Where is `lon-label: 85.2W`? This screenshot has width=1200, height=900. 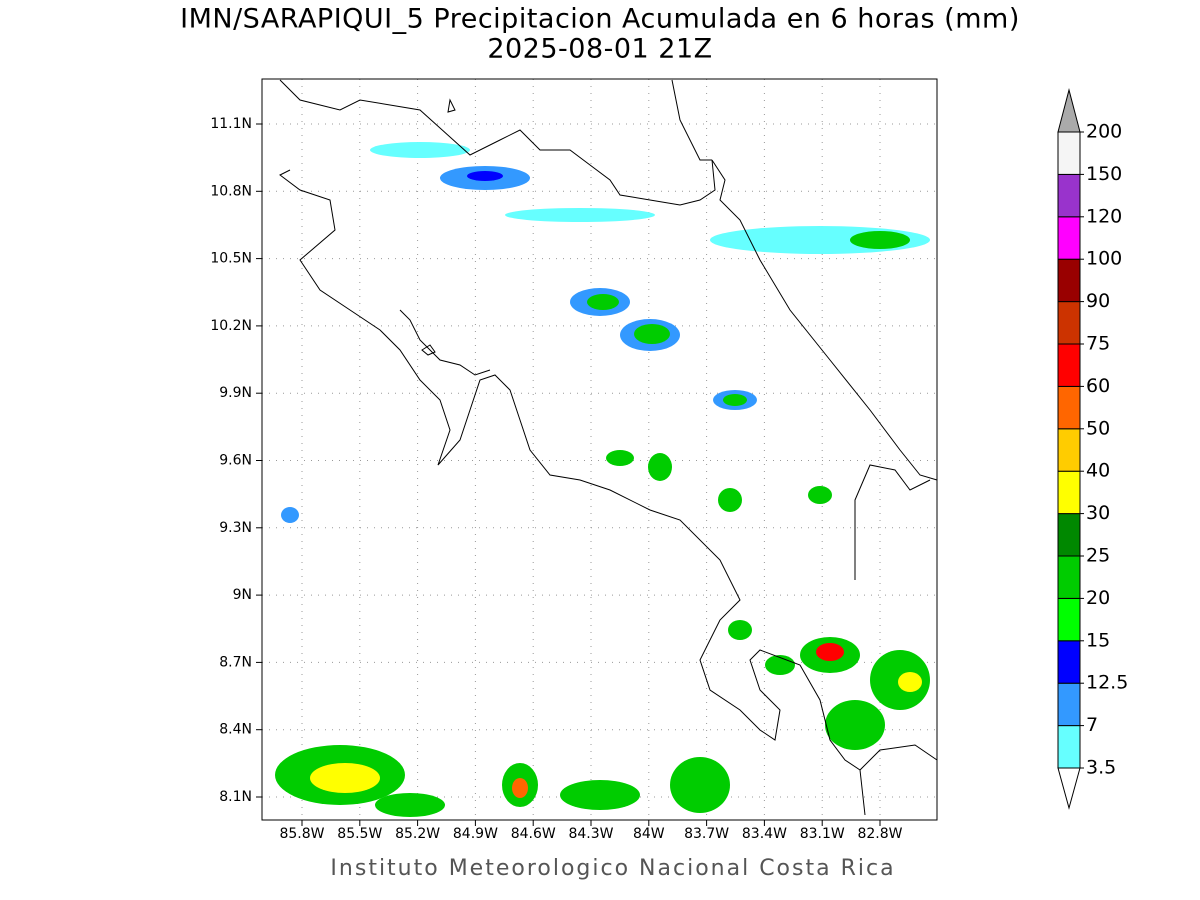
lon-label: 85.2W is located at coordinates (417, 834).